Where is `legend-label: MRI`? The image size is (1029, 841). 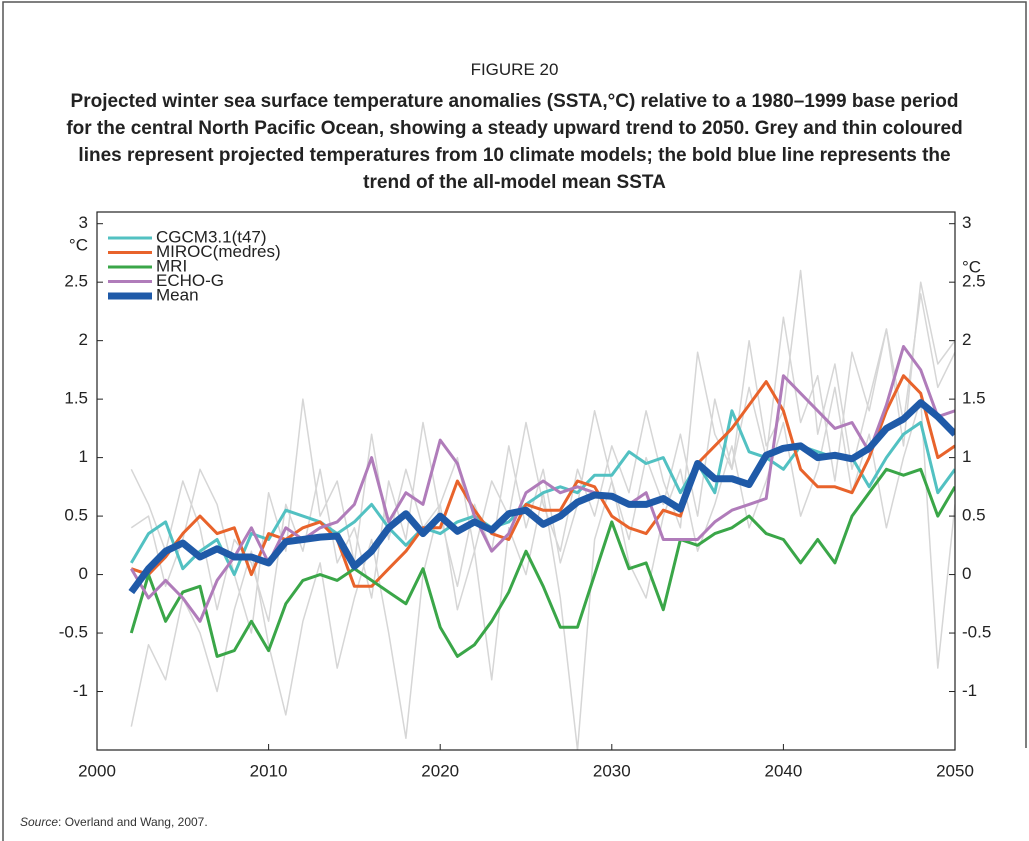 legend-label: MRI is located at coordinates (171, 265).